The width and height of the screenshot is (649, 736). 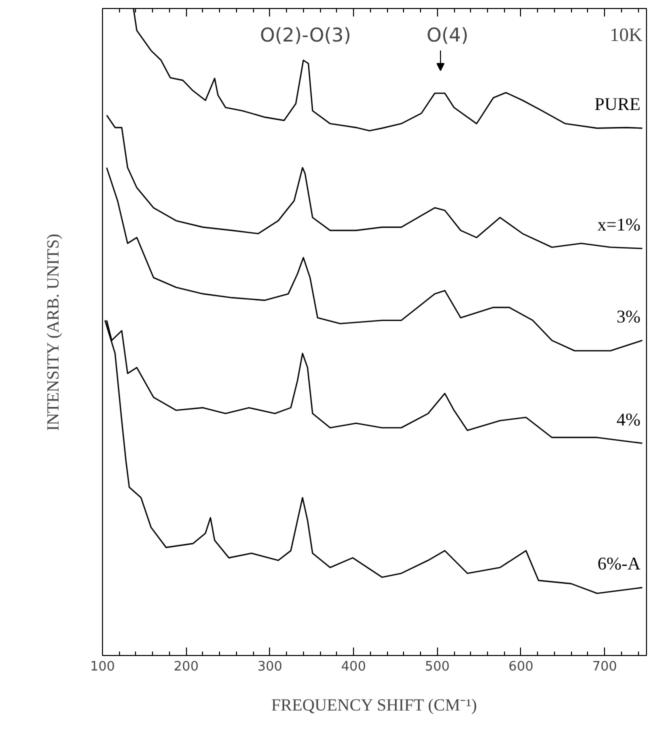 I want to click on y-axis-title: INTENSITY (ARB. UNITS), so click(x=53, y=332).